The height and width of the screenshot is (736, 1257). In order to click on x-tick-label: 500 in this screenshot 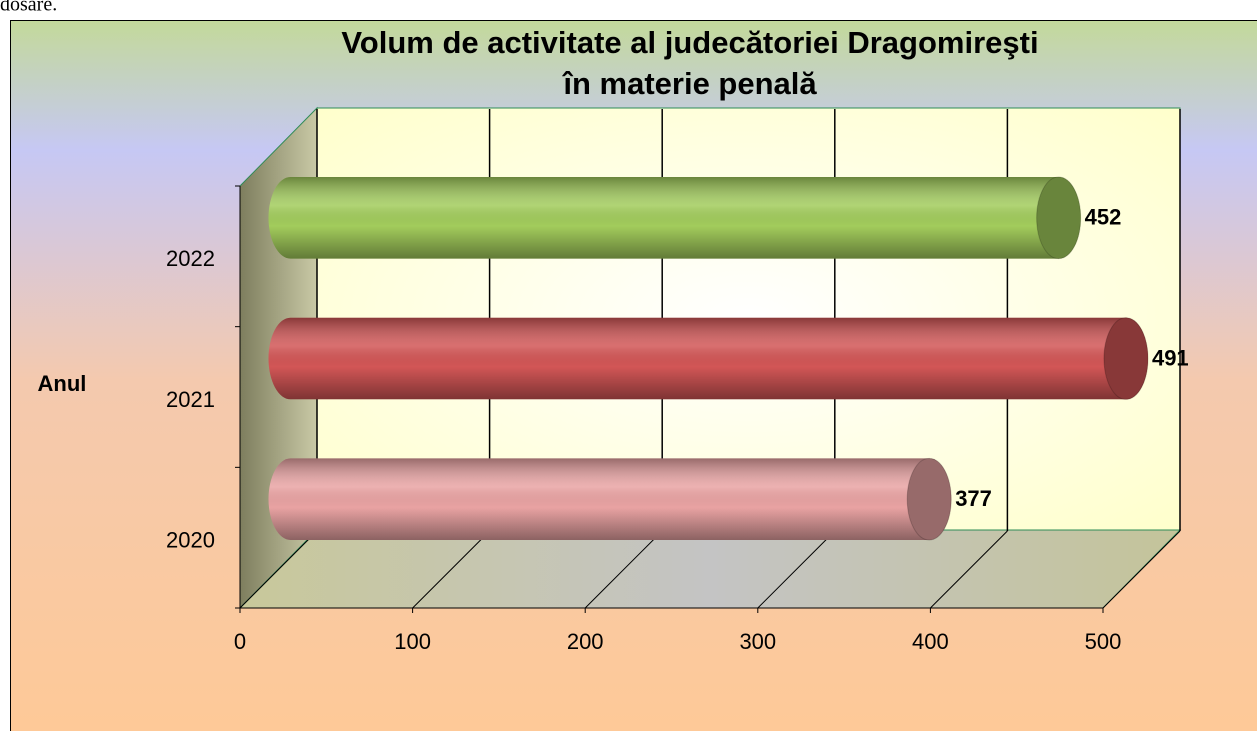, I will do `click(1103, 641)`.